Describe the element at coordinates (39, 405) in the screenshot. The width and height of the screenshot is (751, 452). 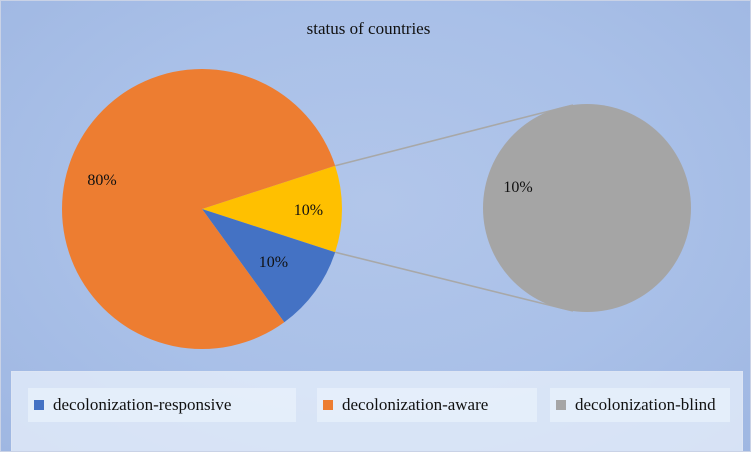
I see `legend-swatch-responsive` at that location.